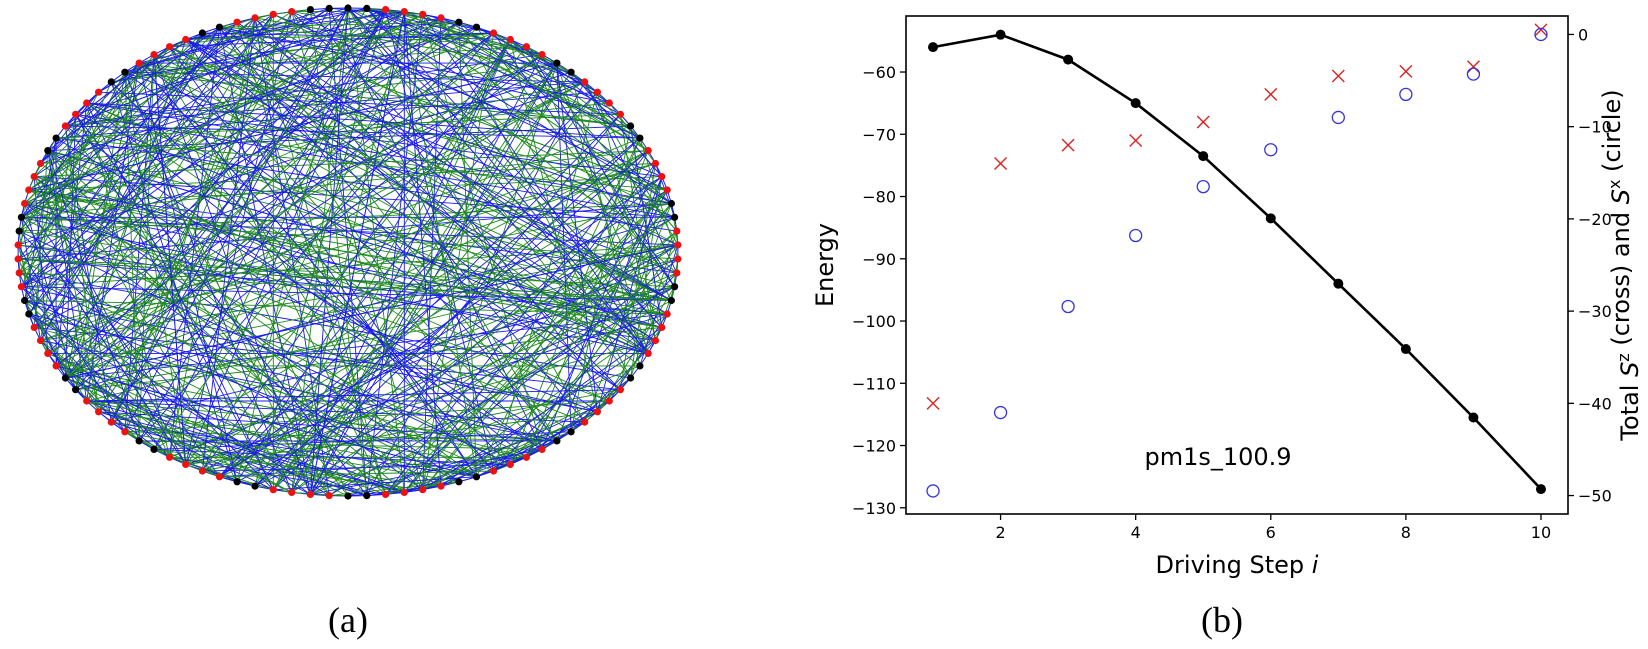 This screenshot has width=1648, height=649. I want to click on y-axis-label: Energy, so click(825, 265).